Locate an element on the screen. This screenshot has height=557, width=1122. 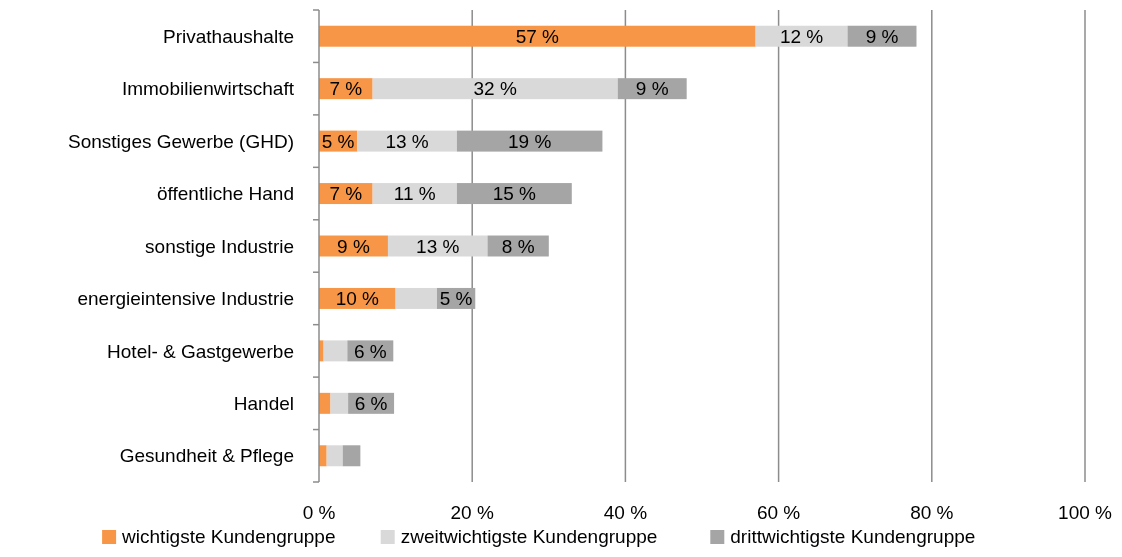
data-label: 57 % is located at coordinates (537, 36).